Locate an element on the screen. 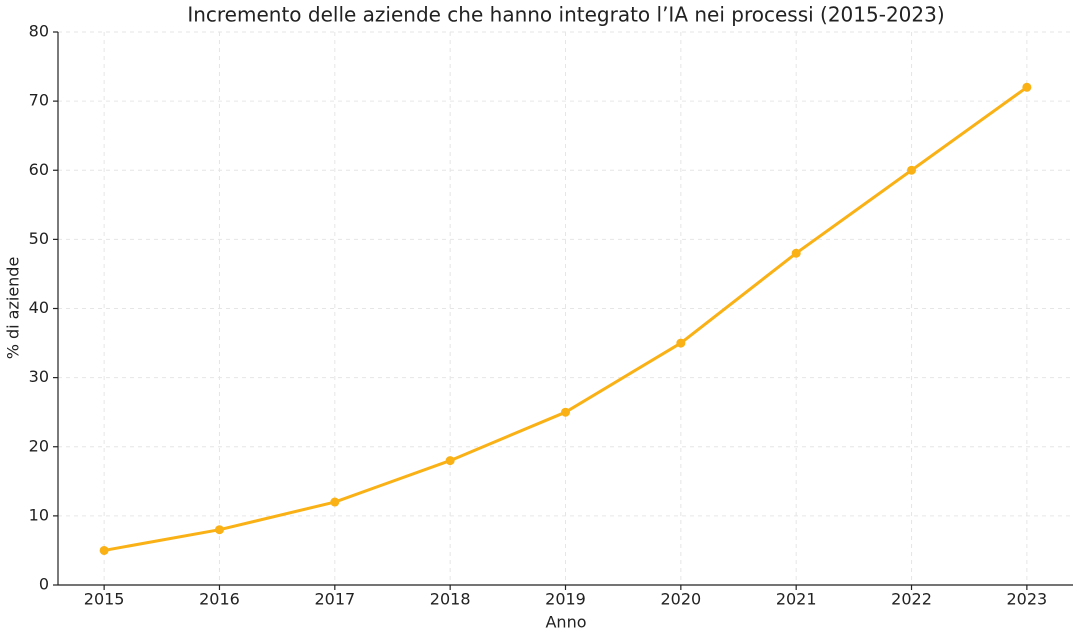 This screenshot has width=1080, height=633. y-tick-label: 30 is located at coordinates (39, 376).